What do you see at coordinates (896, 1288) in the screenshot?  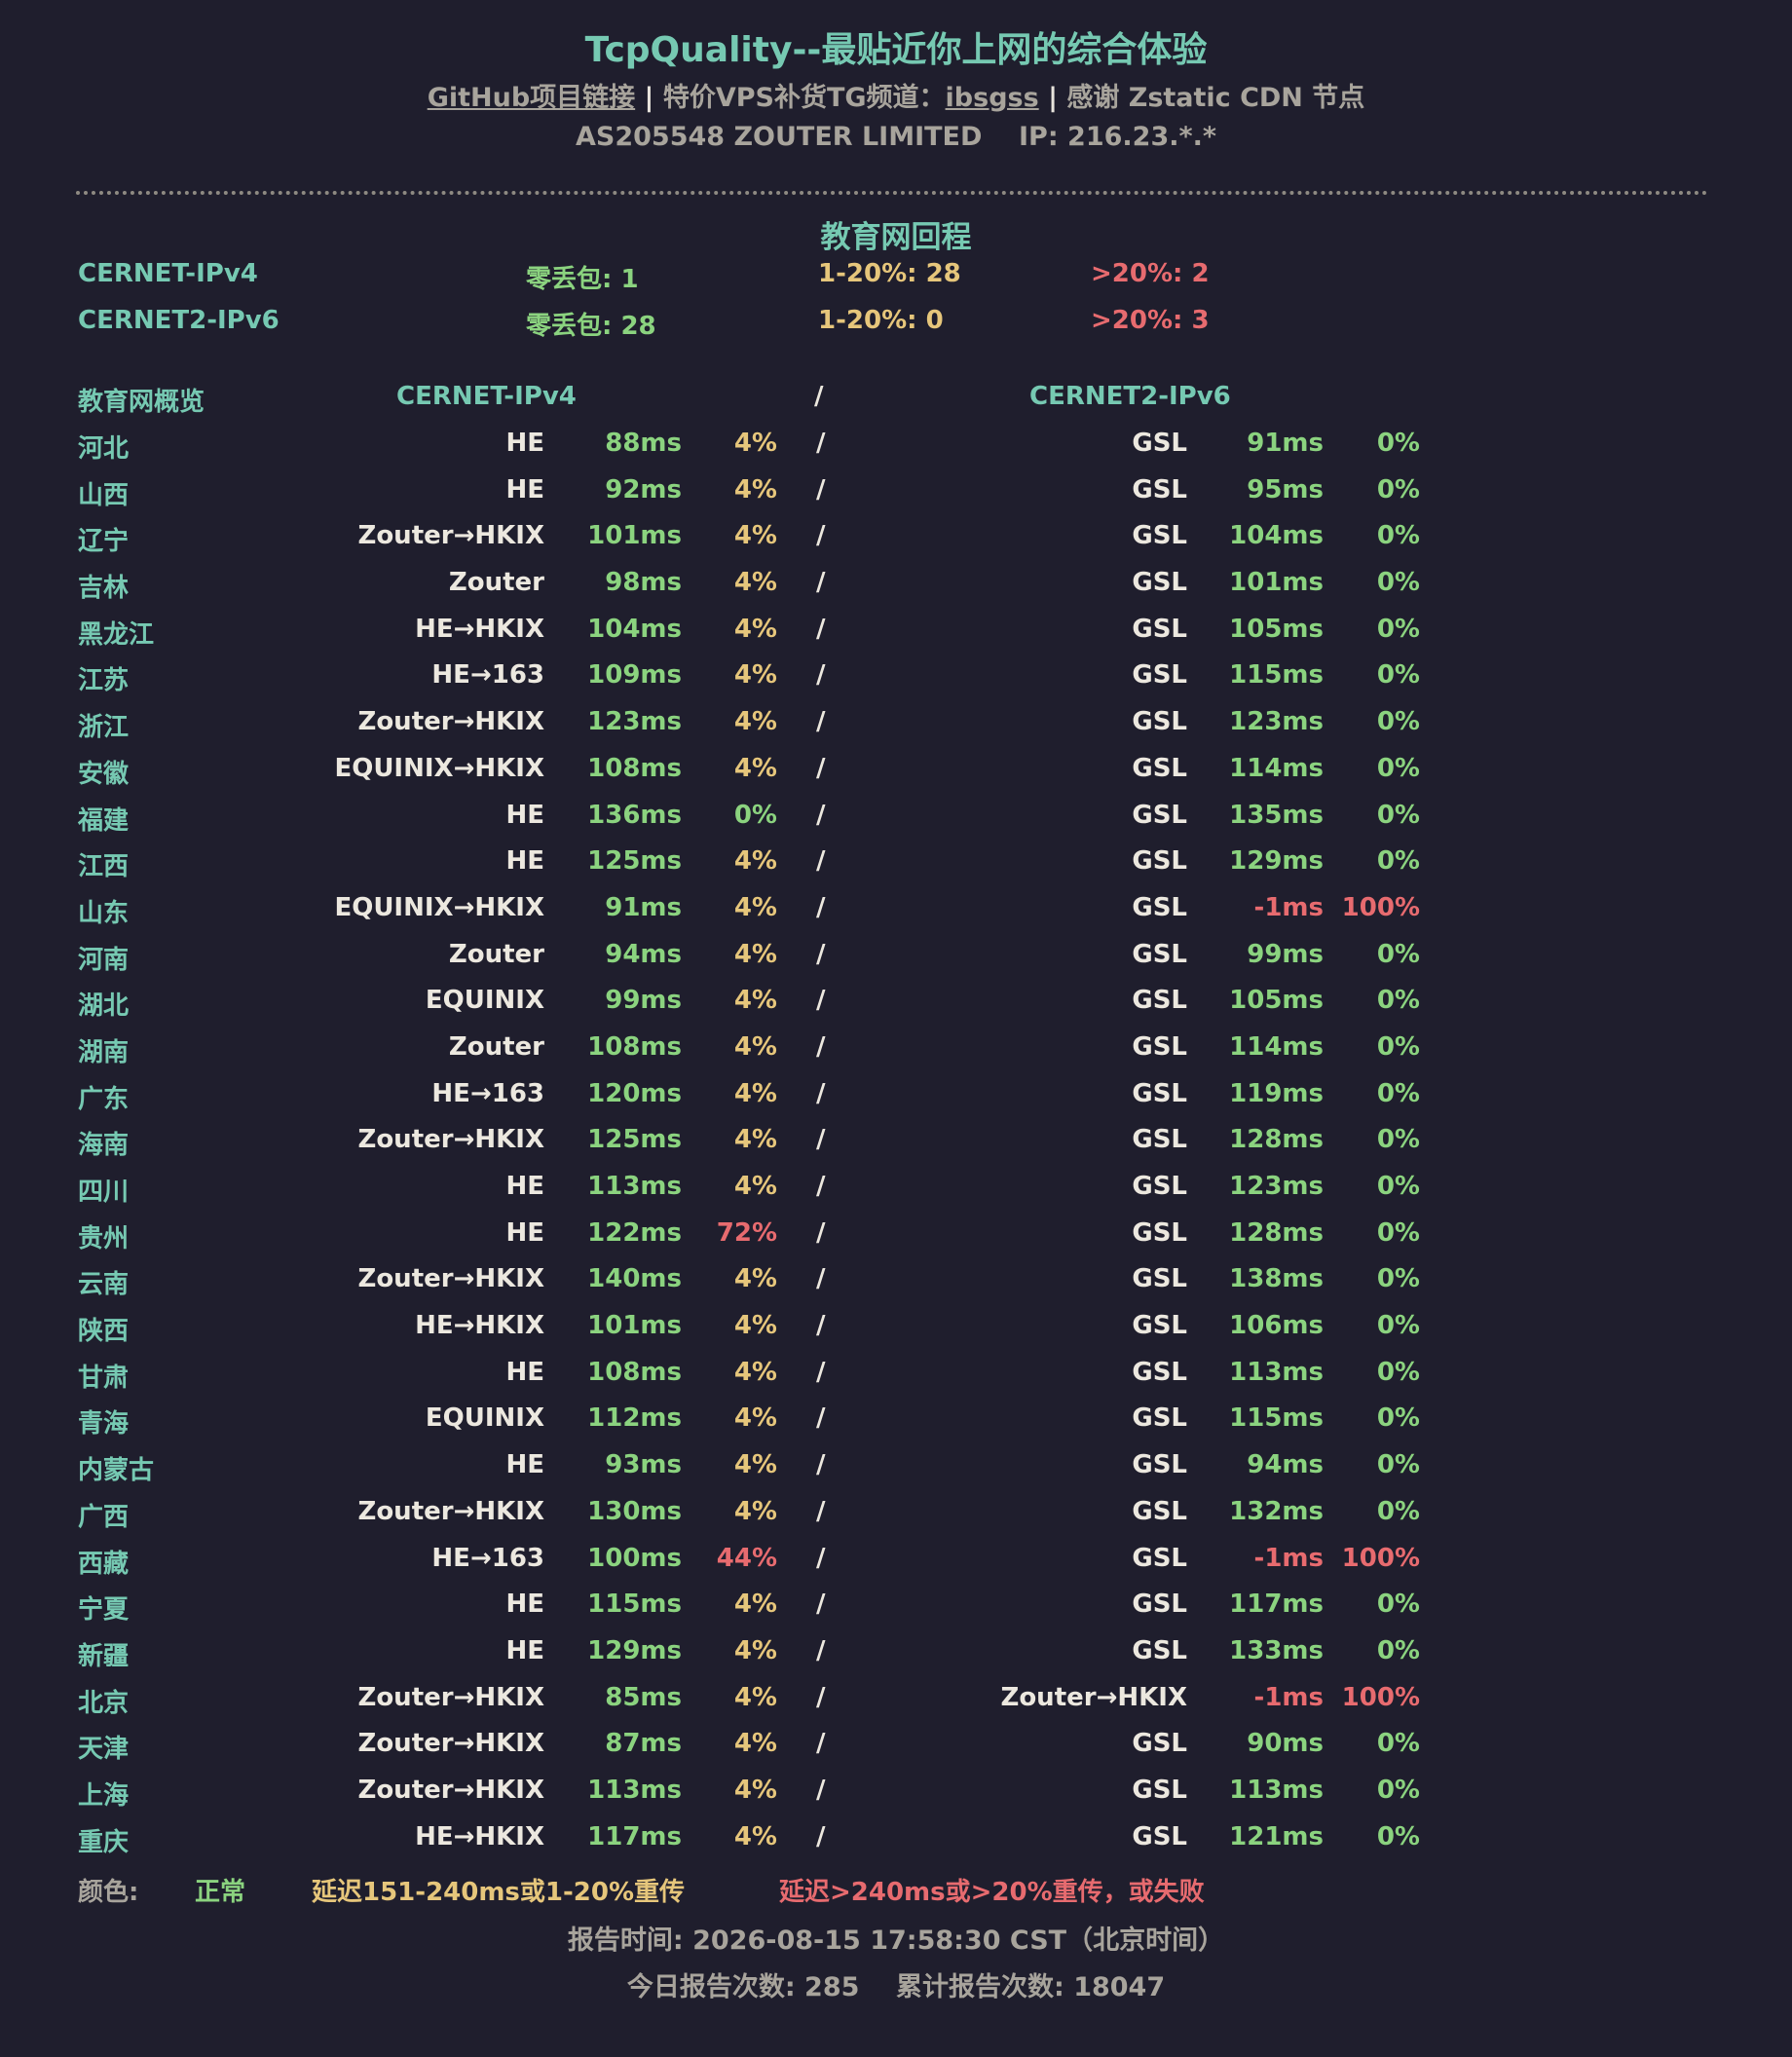 I see `table-row: 云南 Zouter→HKIX 140ms 4% / GSL 138ms 0%` at bounding box center [896, 1288].